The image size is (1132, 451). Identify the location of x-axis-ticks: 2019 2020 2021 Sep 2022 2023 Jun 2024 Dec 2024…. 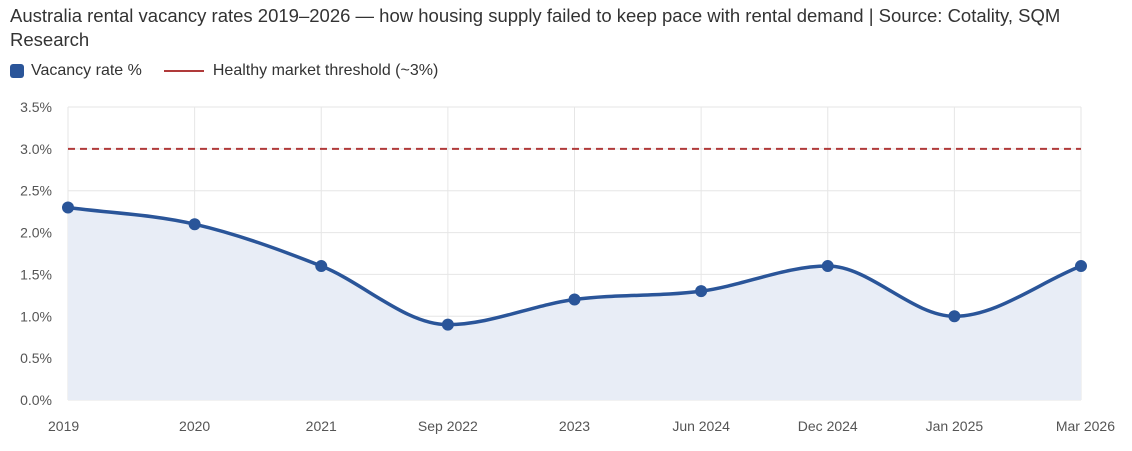
(581, 426).